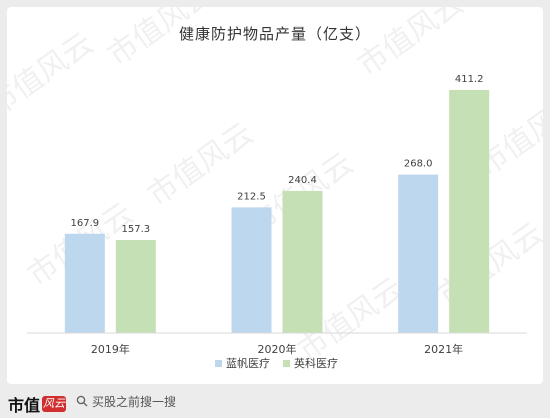  I want to click on footer-bar: 市值 风云 买股之前搜一搜, so click(275, 401).